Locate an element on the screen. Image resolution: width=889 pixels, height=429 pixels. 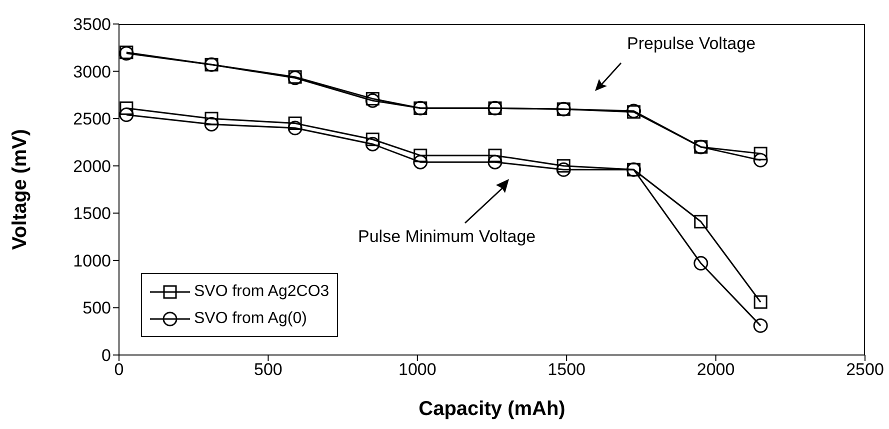
y-axis-title: Voltage (mV) is located at coordinates (20, 189).